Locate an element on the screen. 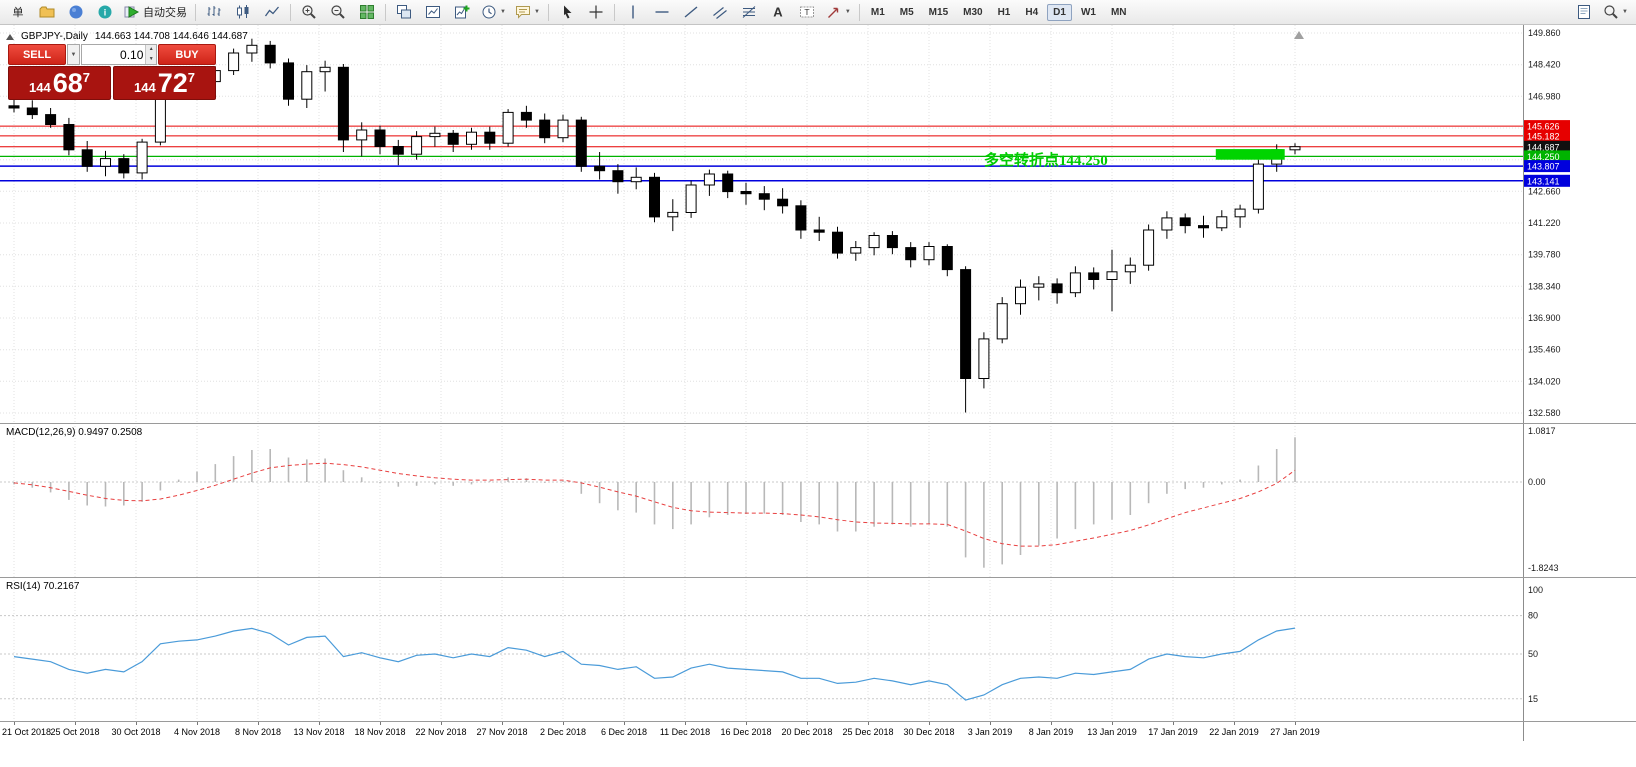  timeframe-h4-button: H4 is located at coordinates (1032, 12).